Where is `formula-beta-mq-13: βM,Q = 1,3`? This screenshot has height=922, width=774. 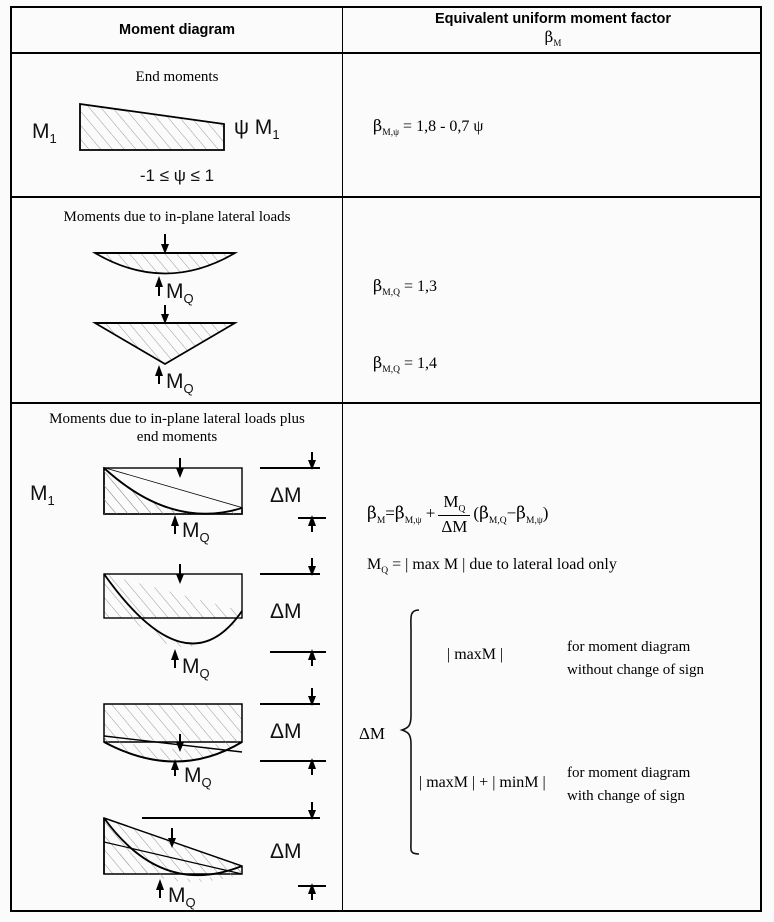 formula-beta-mq-13: βM,Q = 1,3 is located at coordinates (405, 287).